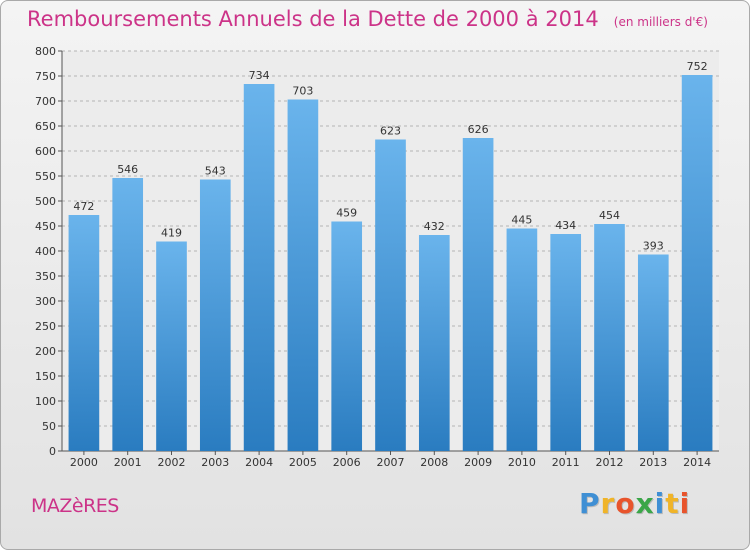 This screenshot has height=550, width=750. Describe the element at coordinates (45, 176) in the screenshot. I see `y-tick-label: 550` at that location.